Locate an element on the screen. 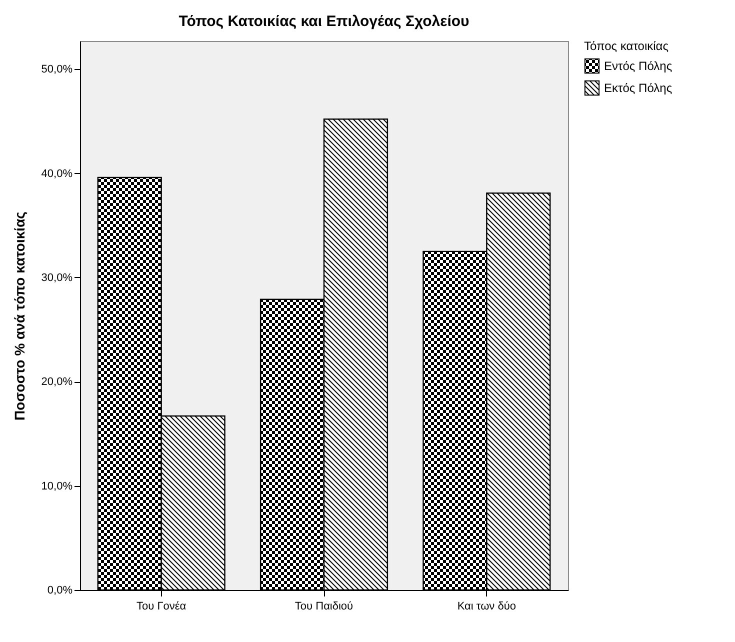 Image resolution: width=735 pixels, height=642 pixels. y-tick-label: 40,0% is located at coordinates (57, 174).